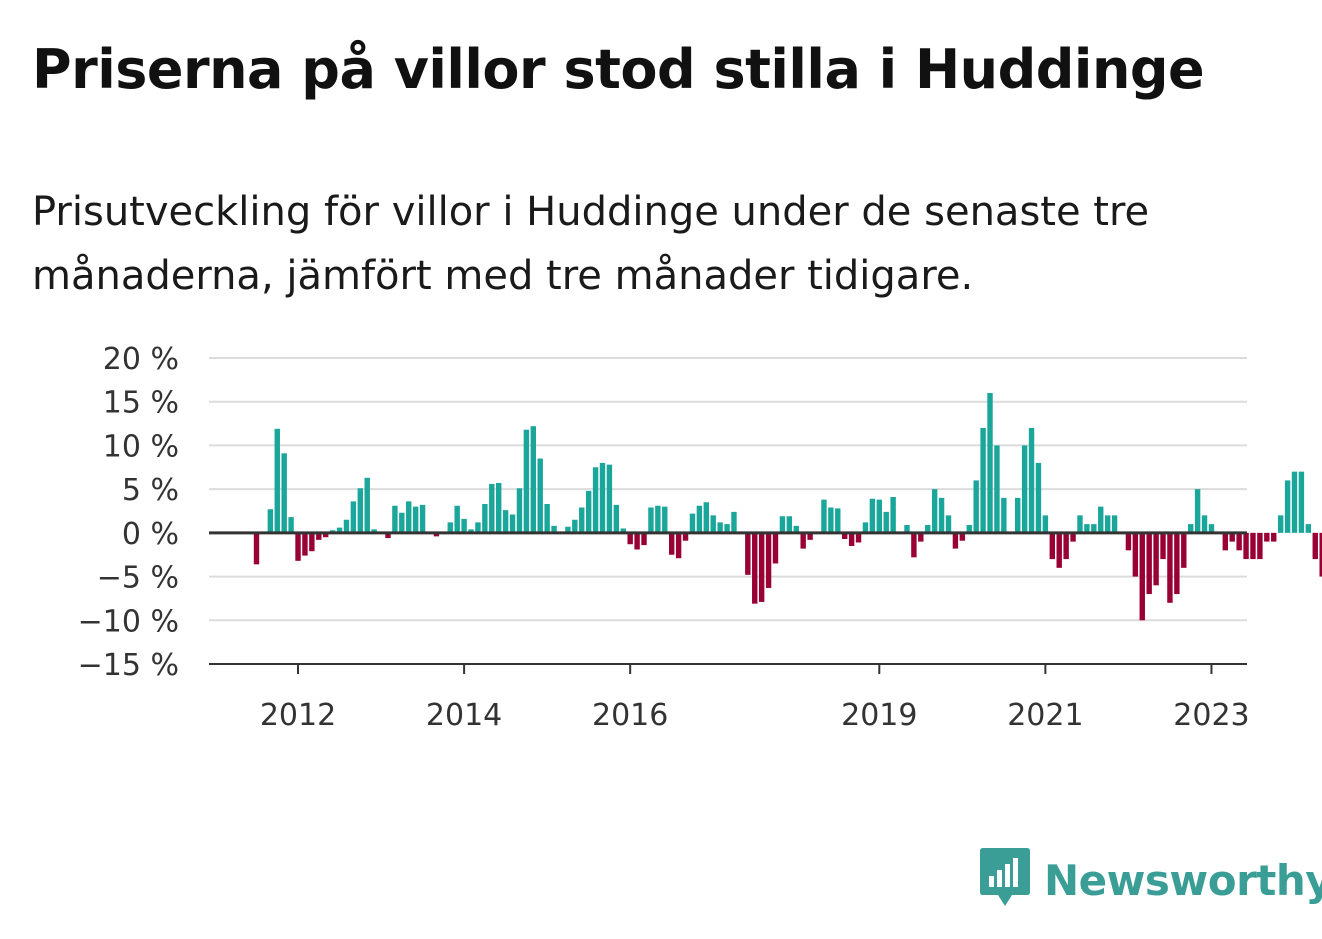  What do you see at coordinates (141, 359) in the screenshot?
I see `y-tick-label: 20 %` at bounding box center [141, 359].